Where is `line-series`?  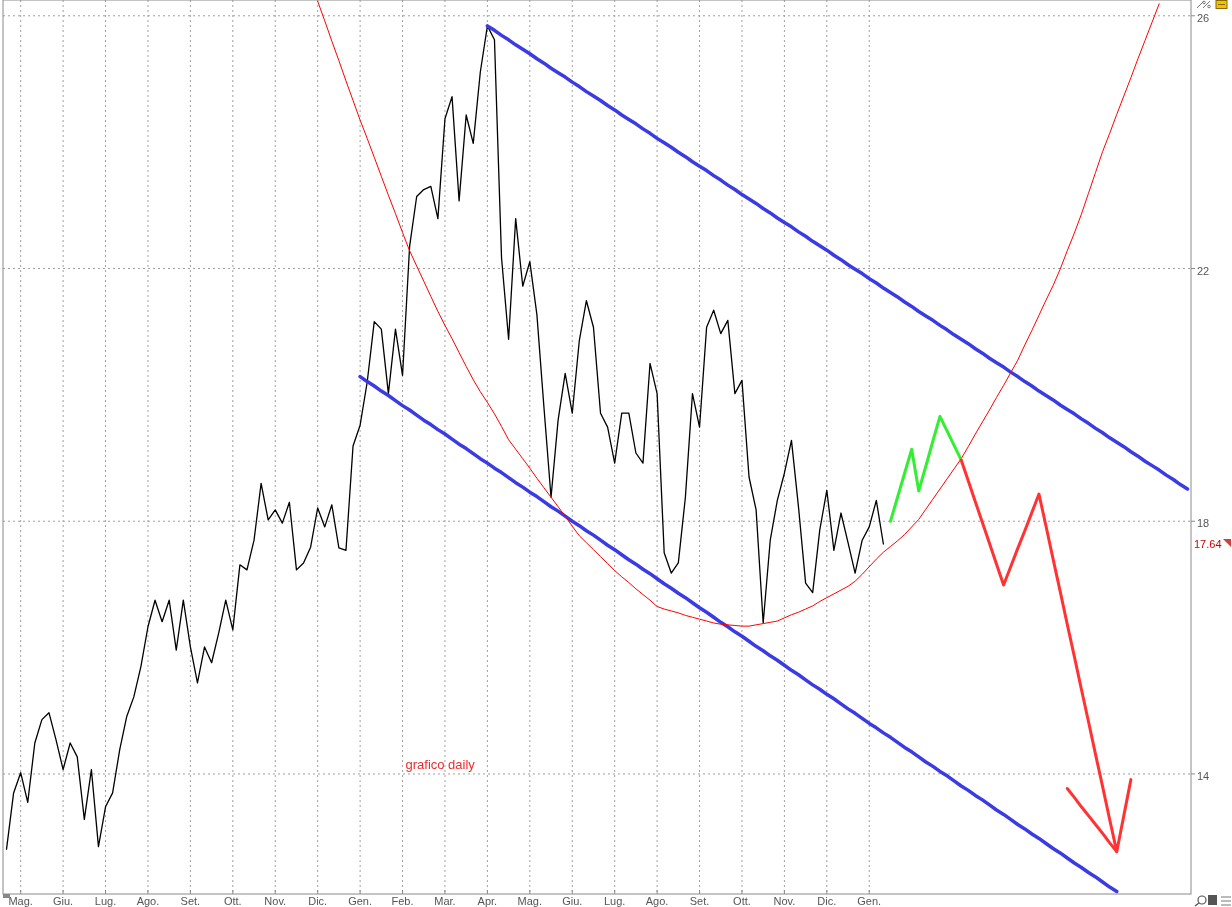 line-series is located at coordinates (925, 468).